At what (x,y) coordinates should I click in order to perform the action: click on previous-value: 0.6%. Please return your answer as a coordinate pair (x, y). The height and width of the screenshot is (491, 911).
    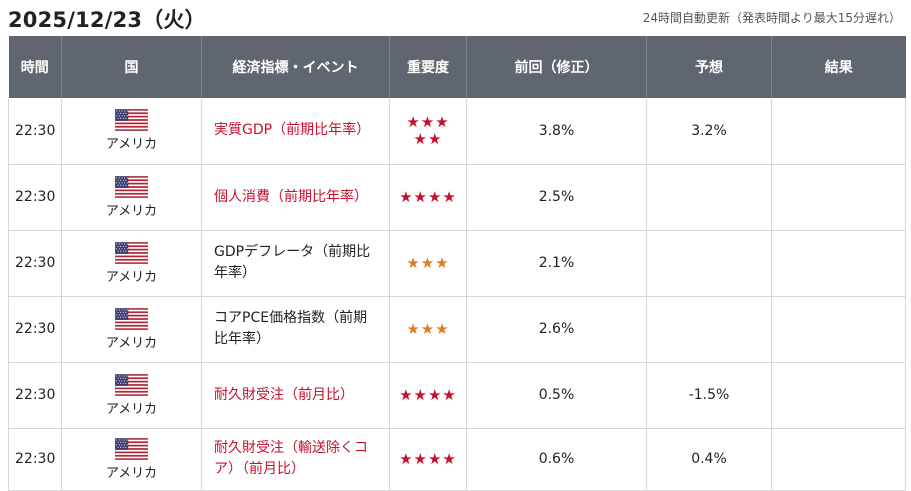
    Looking at the image, I should click on (556, 459).